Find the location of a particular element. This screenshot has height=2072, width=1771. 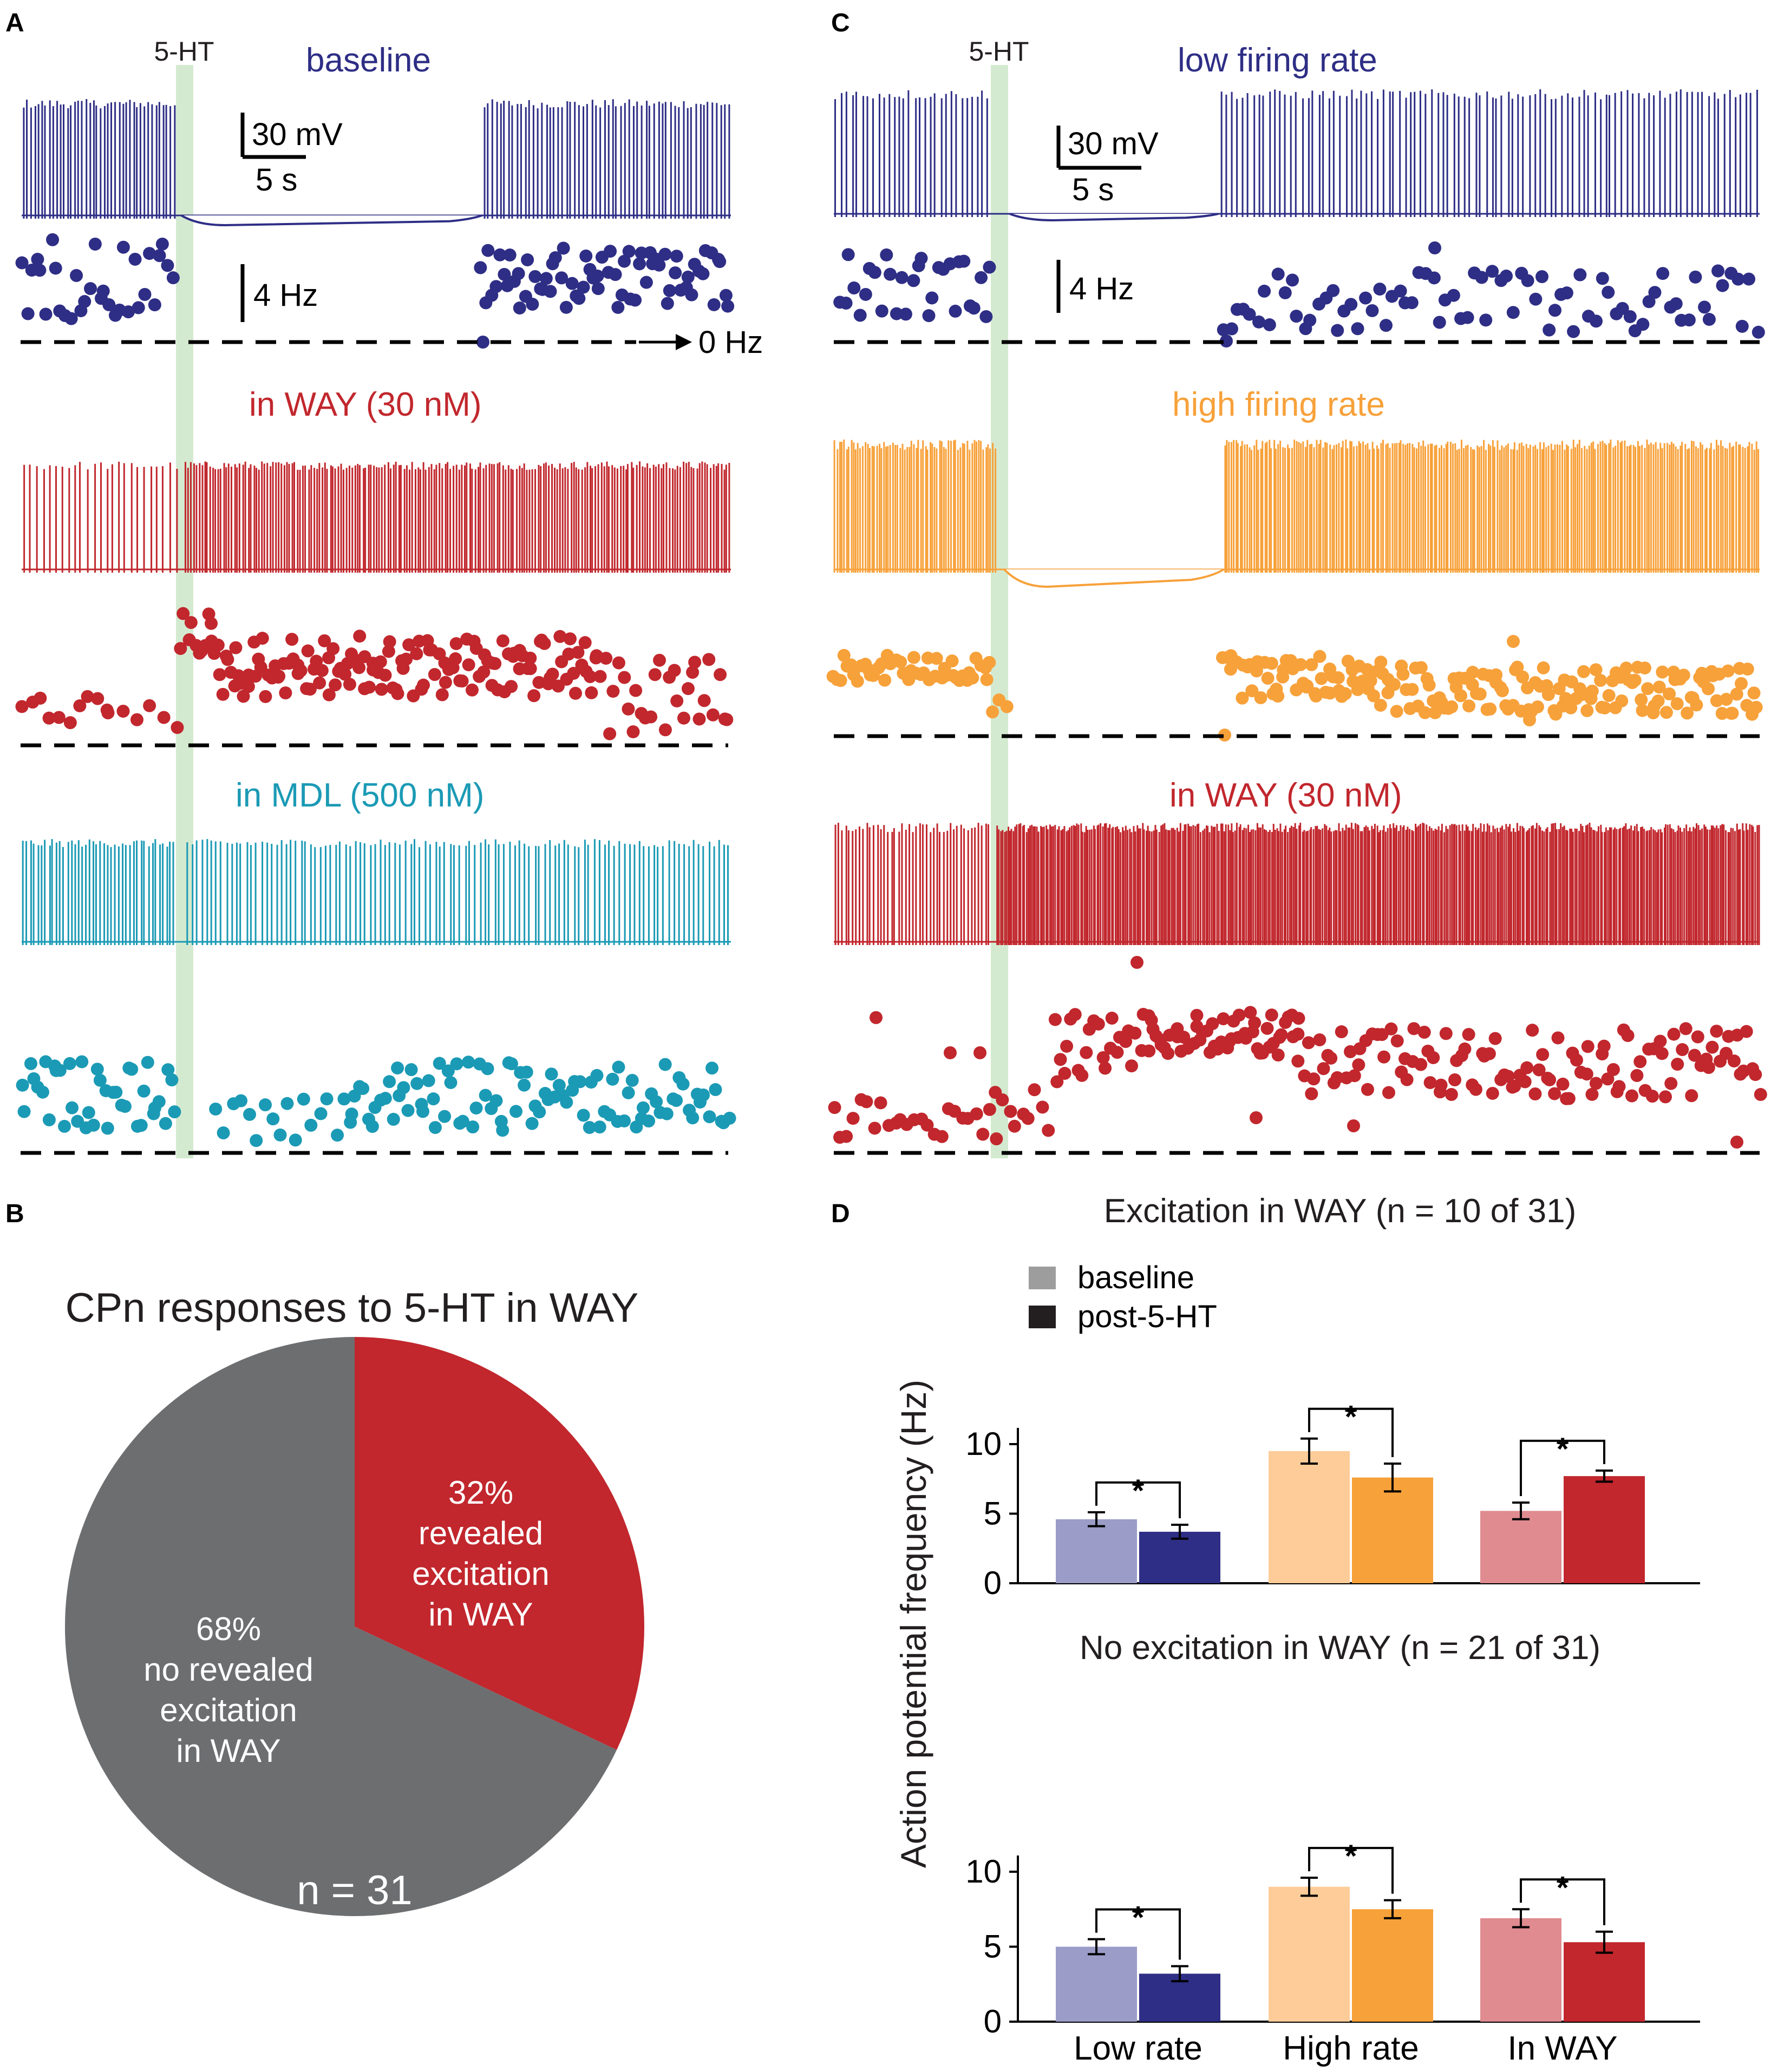

bar-chart-2-y-tick-label: 10 is located at coordinates (984, 1871).